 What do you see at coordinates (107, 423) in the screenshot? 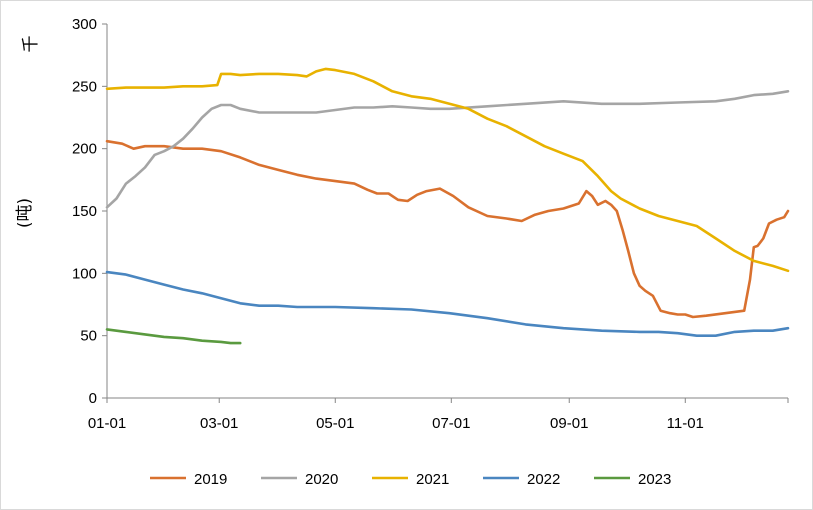
I see `x-tick-label: 01-01` at bounding box center [107, 423].